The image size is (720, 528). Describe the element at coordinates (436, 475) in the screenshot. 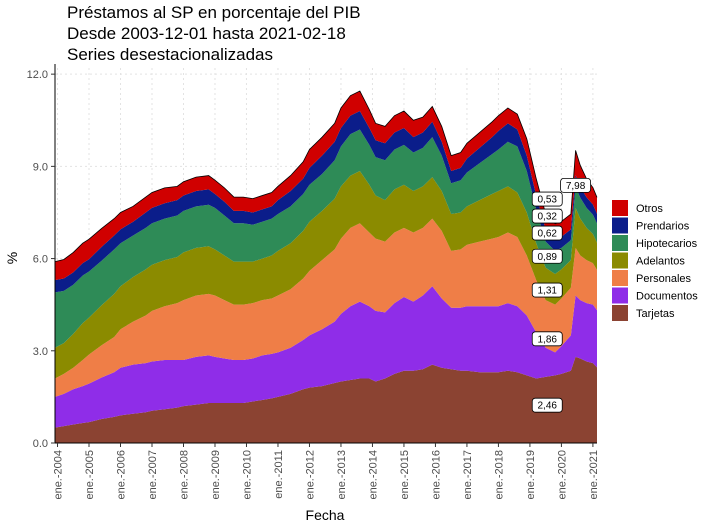

I see `x-tick-label: ene.-2016` at that location.